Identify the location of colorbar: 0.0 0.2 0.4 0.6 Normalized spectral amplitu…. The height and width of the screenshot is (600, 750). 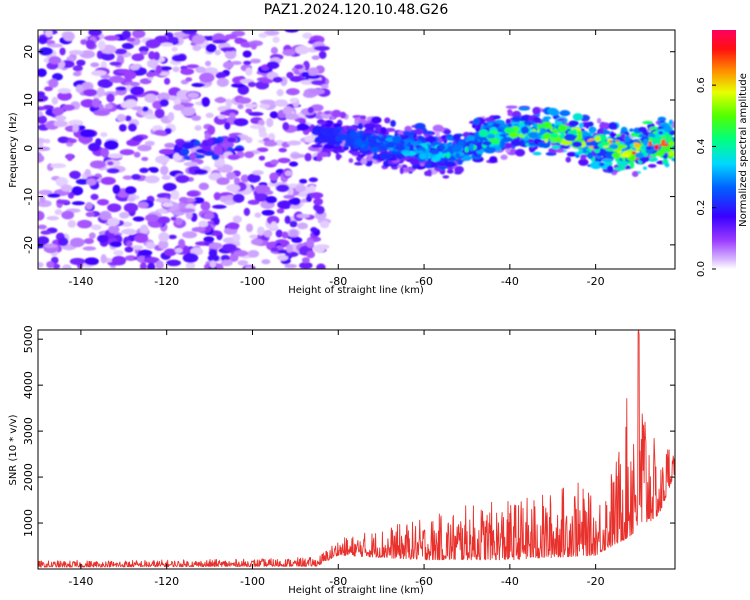
(722, 153).